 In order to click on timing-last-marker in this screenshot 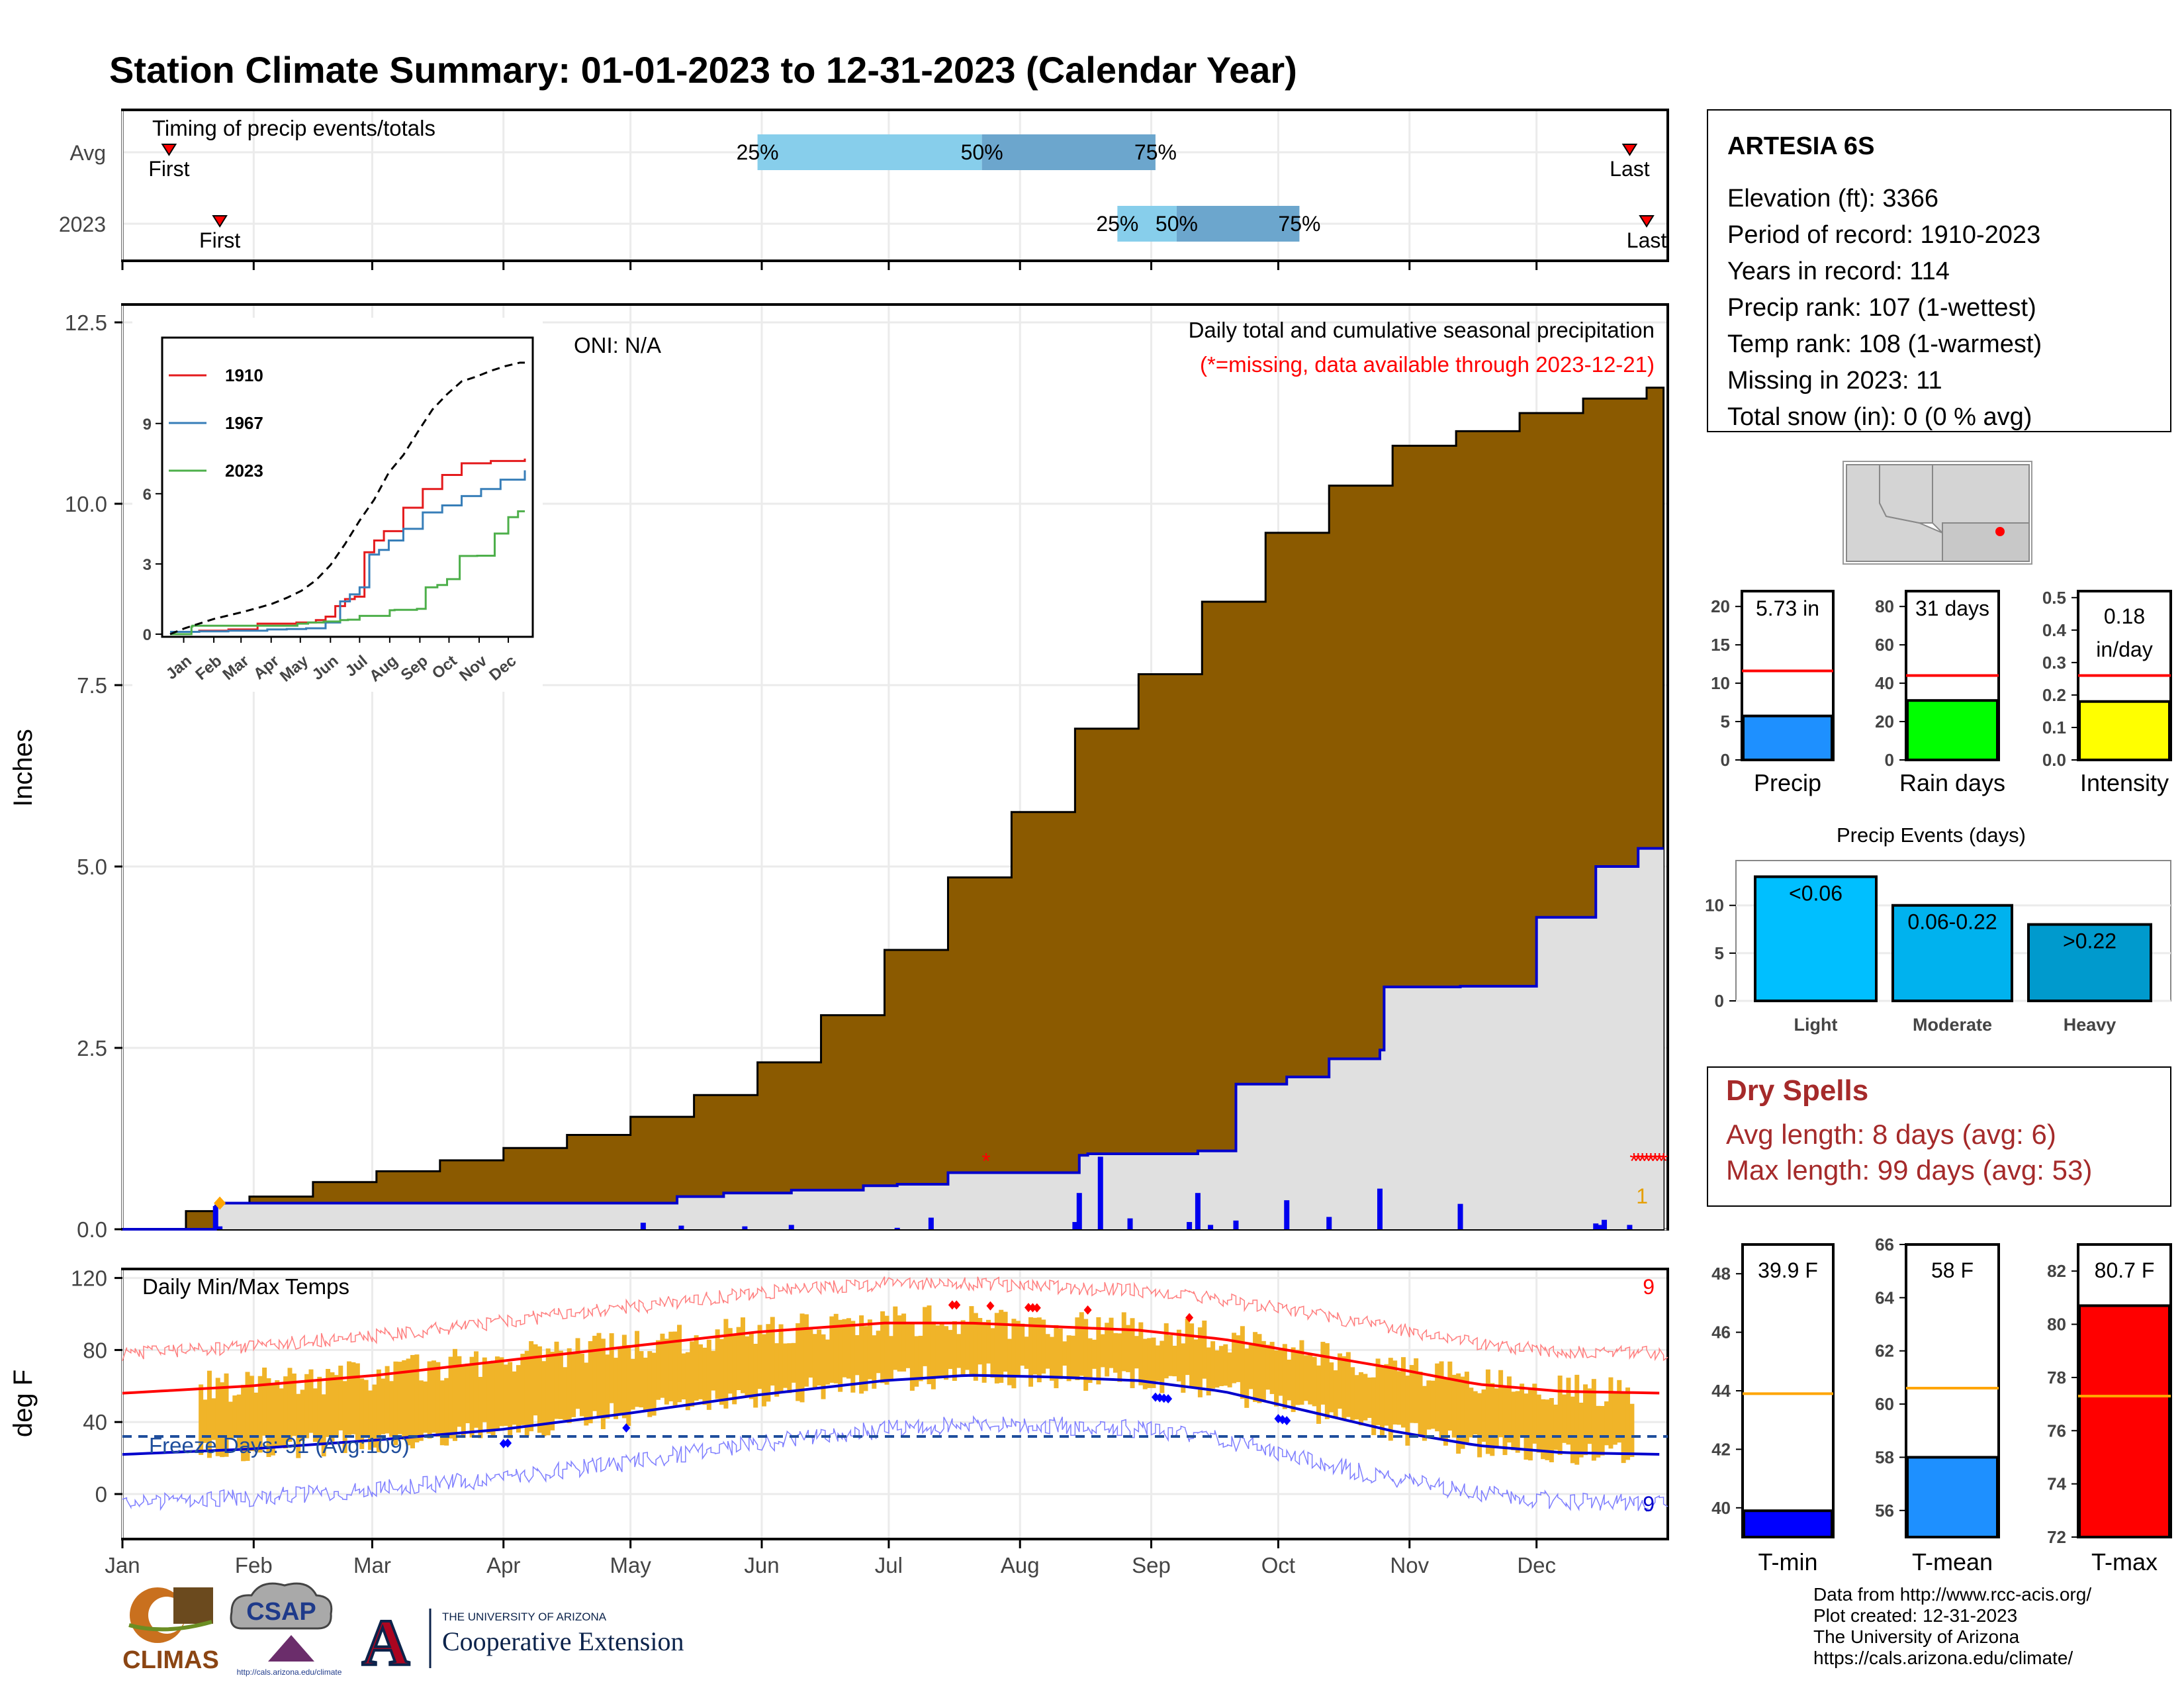, I will do `click(1647, 221)`.